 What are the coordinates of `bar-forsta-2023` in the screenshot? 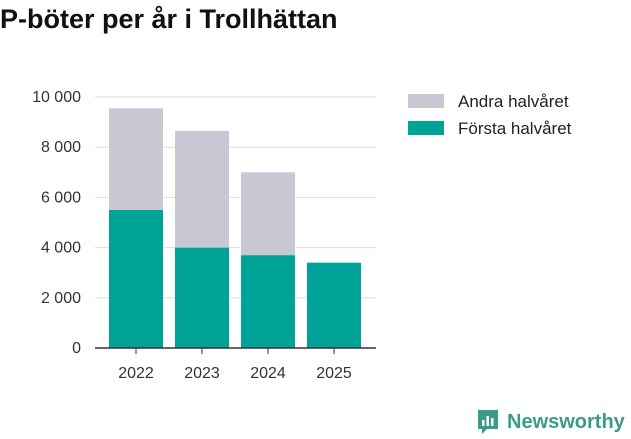 It's located at (202, 297).